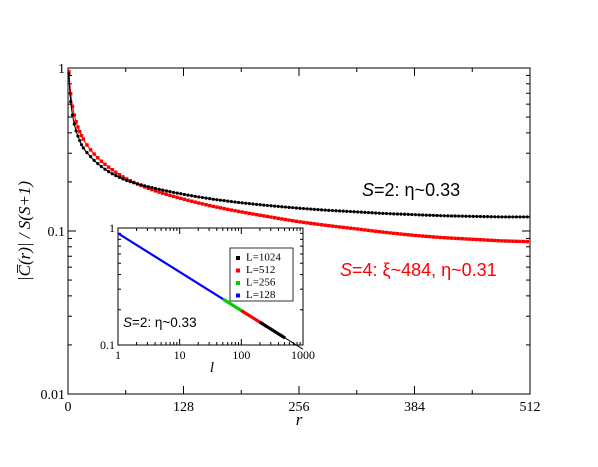 The image size is (598, 467). I want to click on annotation-s4-text: =4: ξ~484, η~0.31, so click(424, 270).